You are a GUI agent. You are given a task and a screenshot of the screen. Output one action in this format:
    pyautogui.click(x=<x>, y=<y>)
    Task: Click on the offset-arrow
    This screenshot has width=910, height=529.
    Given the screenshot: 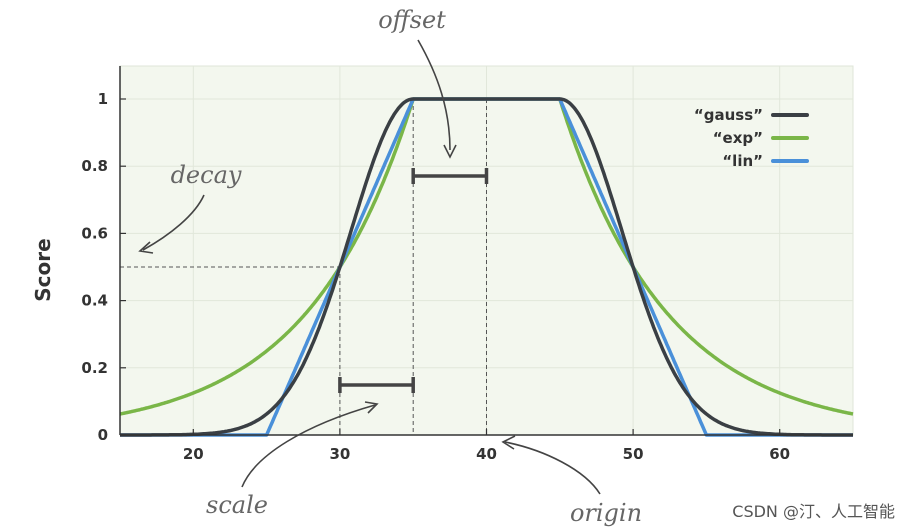 What is the action you would take?
    pyautogui.click(x=434, y=95)
    